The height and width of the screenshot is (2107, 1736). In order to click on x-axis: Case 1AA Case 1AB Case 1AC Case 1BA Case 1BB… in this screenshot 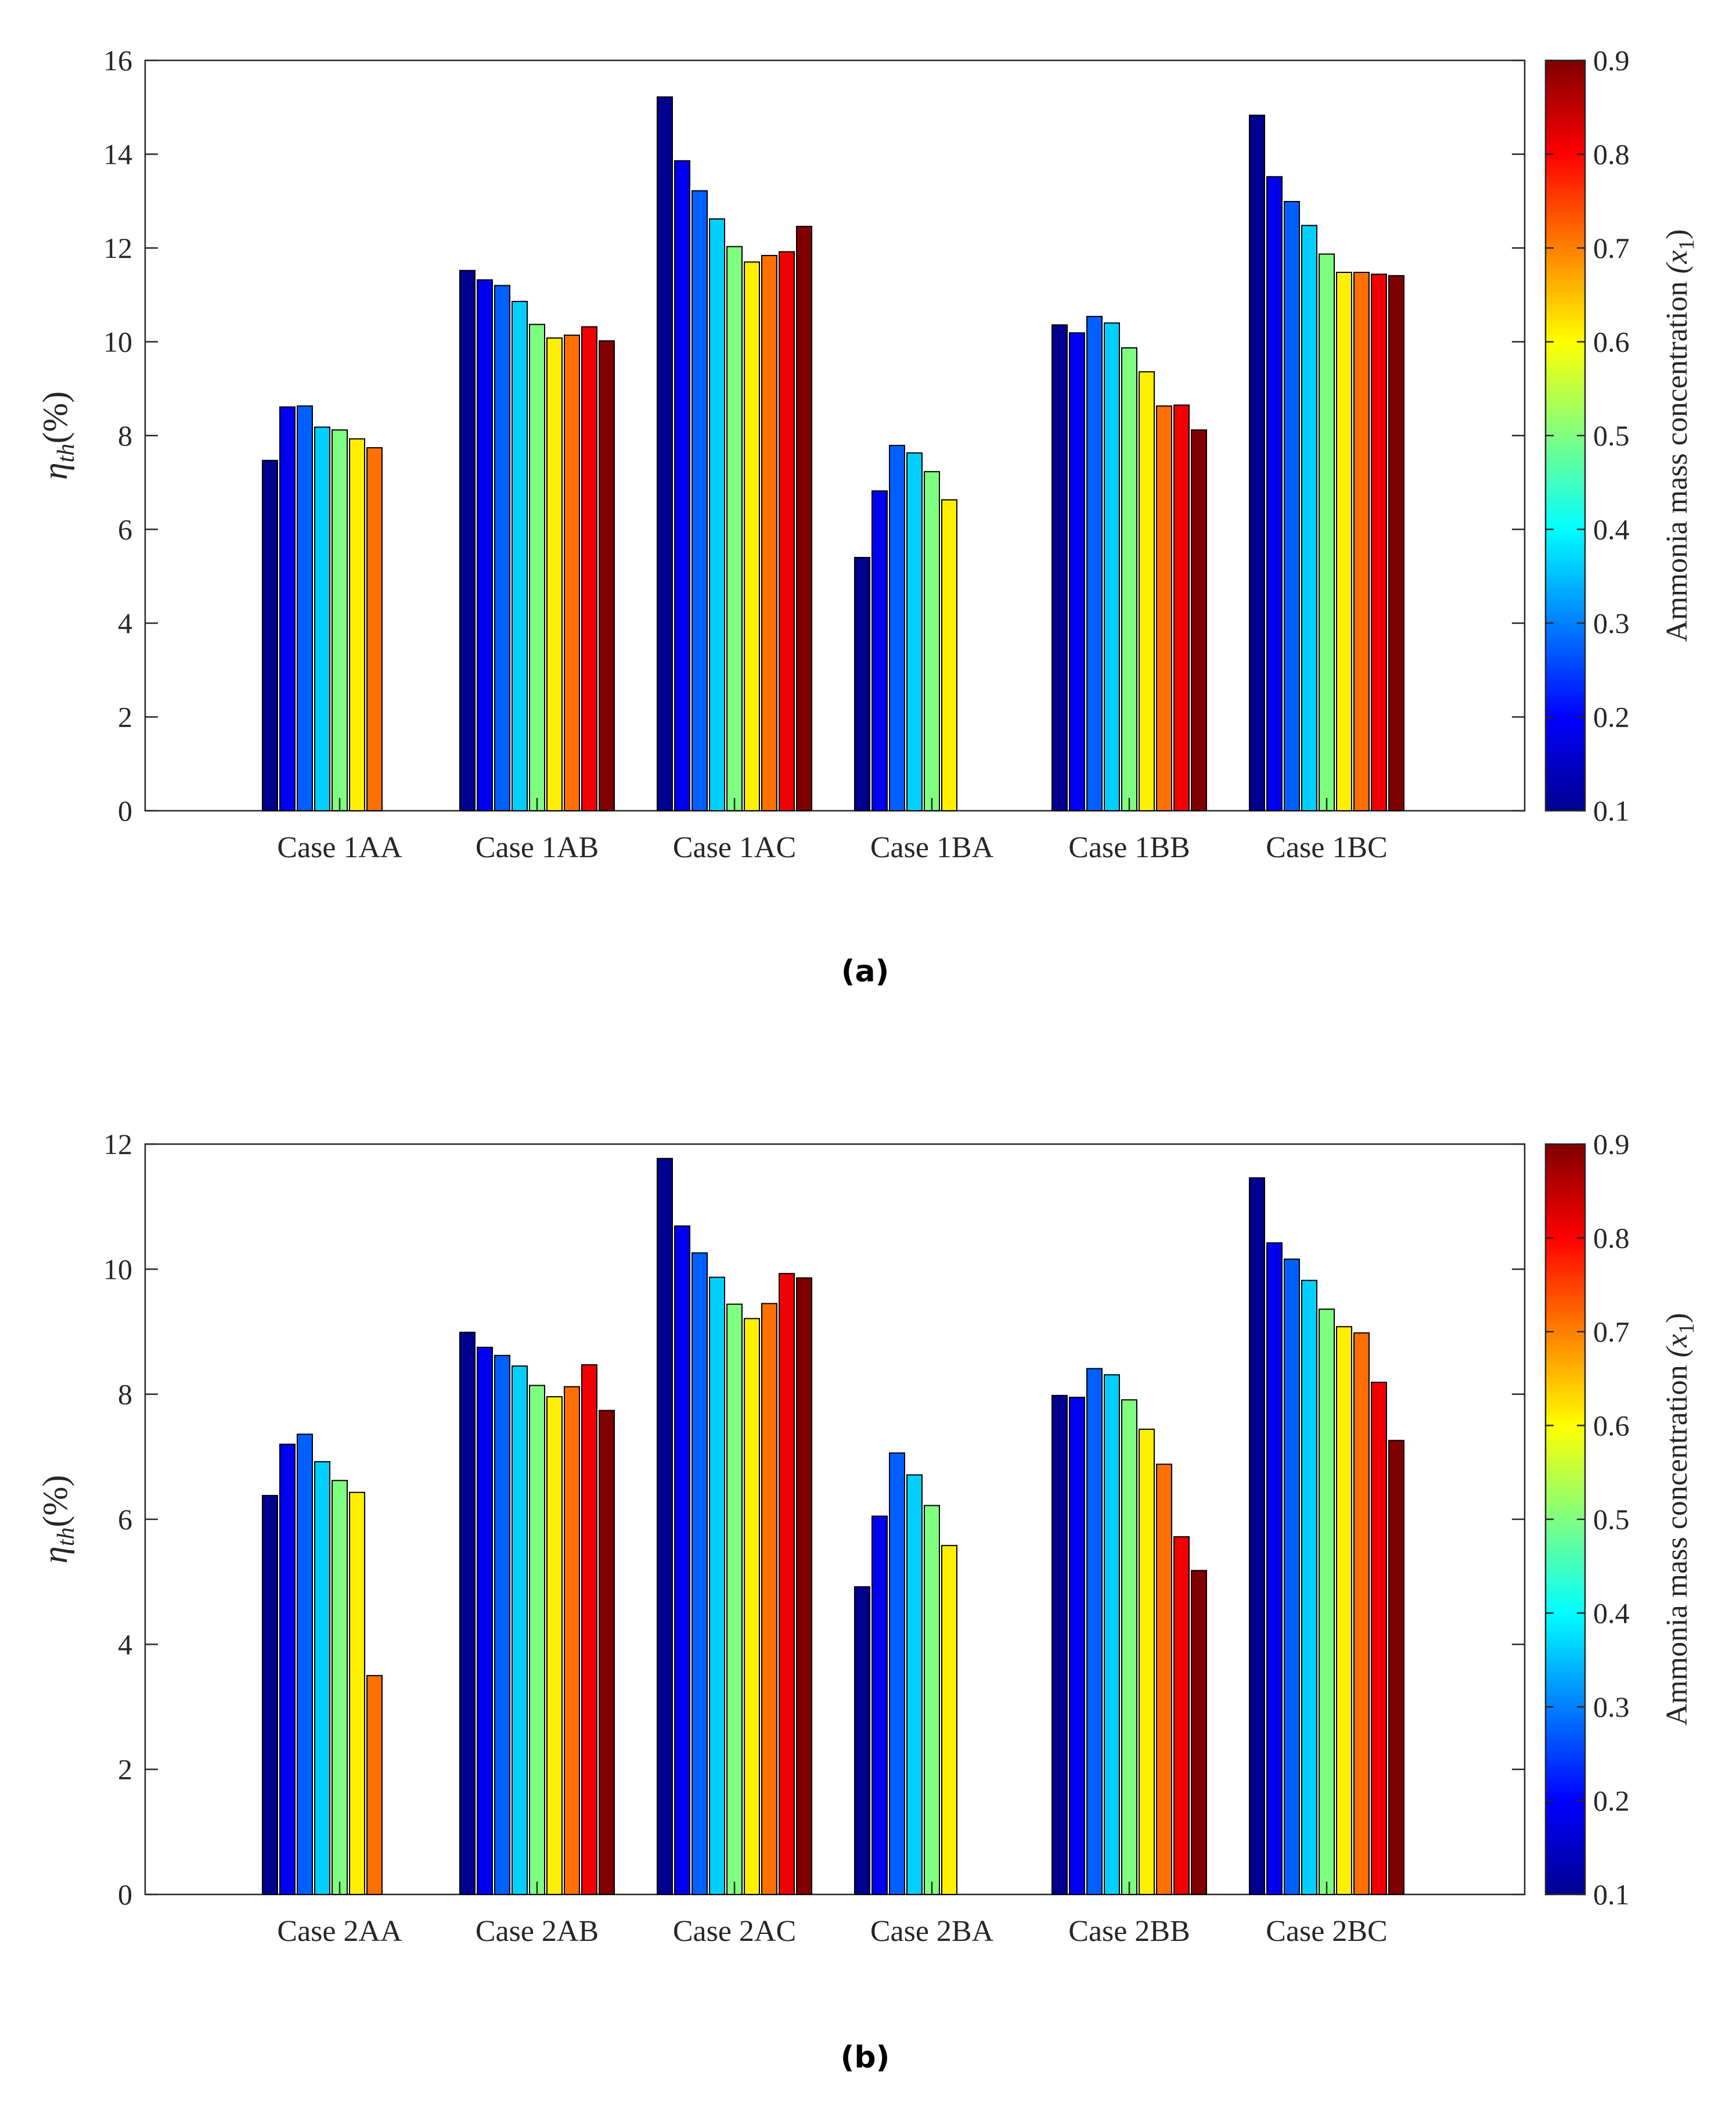, I will do `click(832, 831)`.